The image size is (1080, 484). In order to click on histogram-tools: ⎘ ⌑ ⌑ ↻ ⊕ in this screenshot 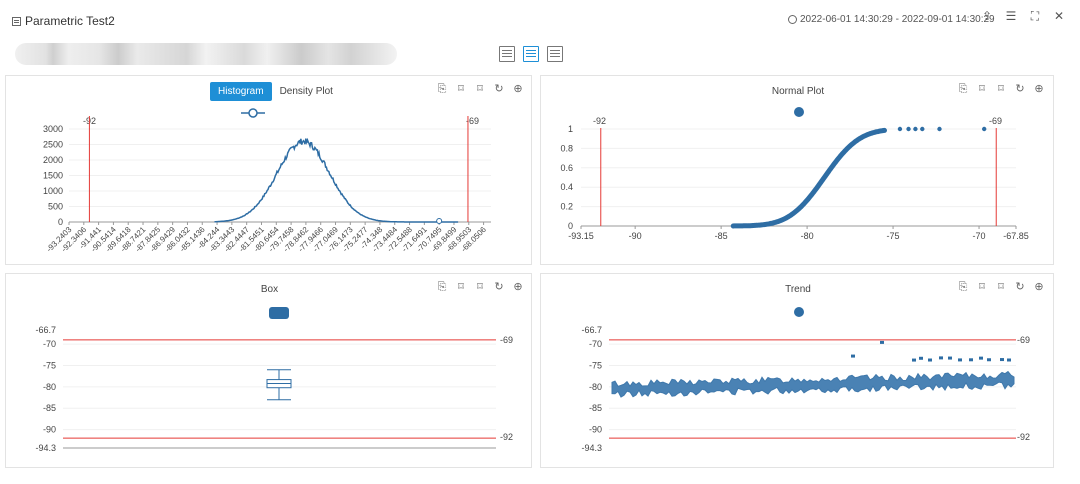, I will do `click(480, 89)`.